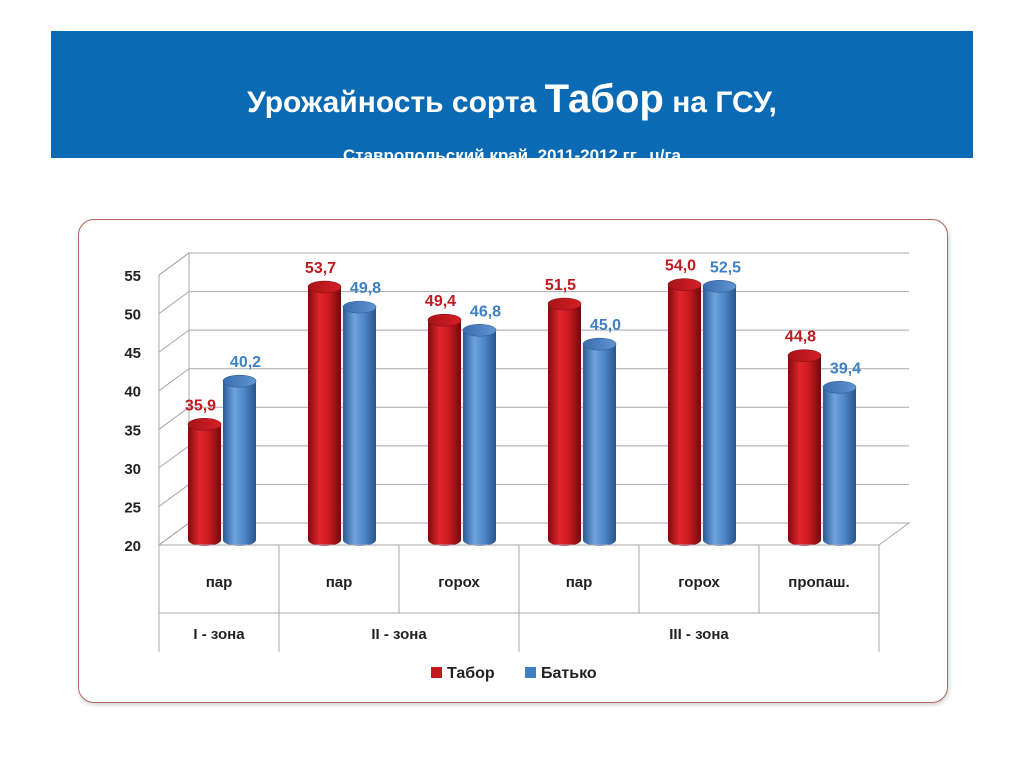 This screenshot has height=768, width=1024. I want to click on group-label: III - зона, so click(699, 634).